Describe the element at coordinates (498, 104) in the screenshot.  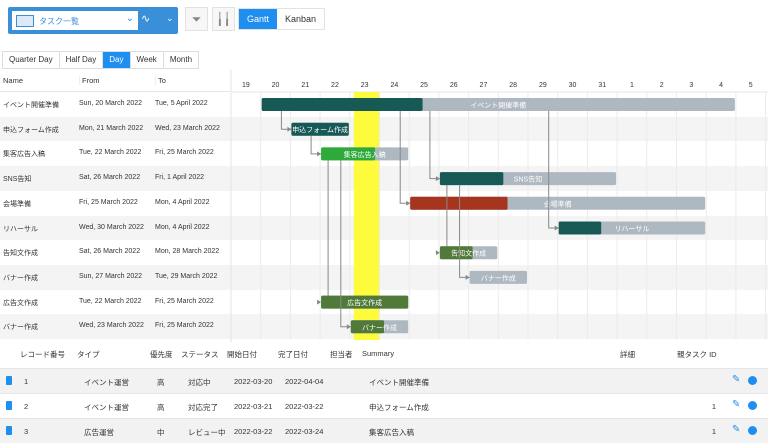
I see `gantt-bar: イベント開催準備` at that location.